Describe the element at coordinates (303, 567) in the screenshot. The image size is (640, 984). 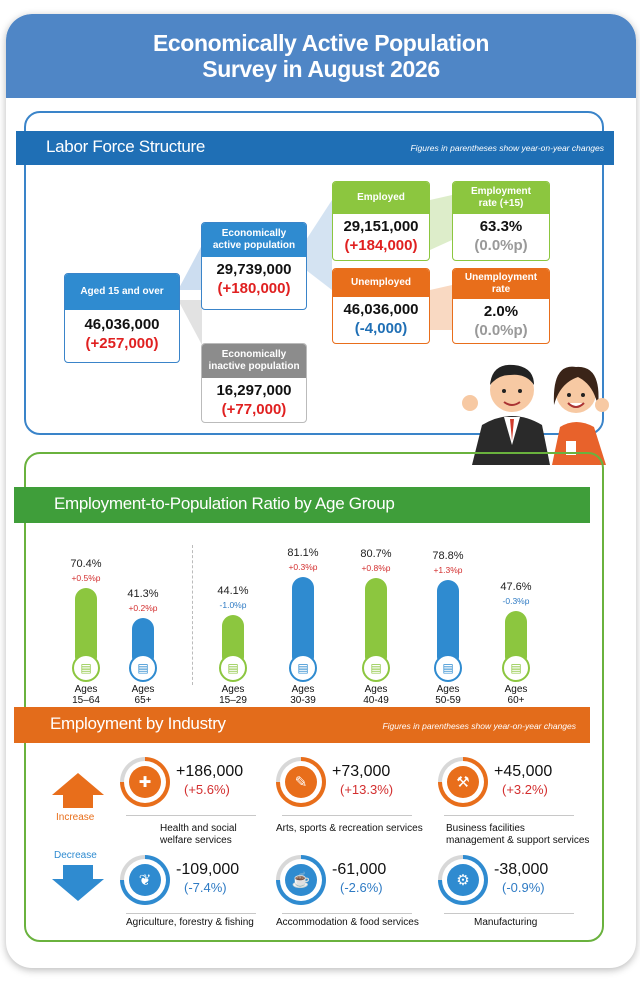
I see `ratio-change-label: +0.3%p` at that location.